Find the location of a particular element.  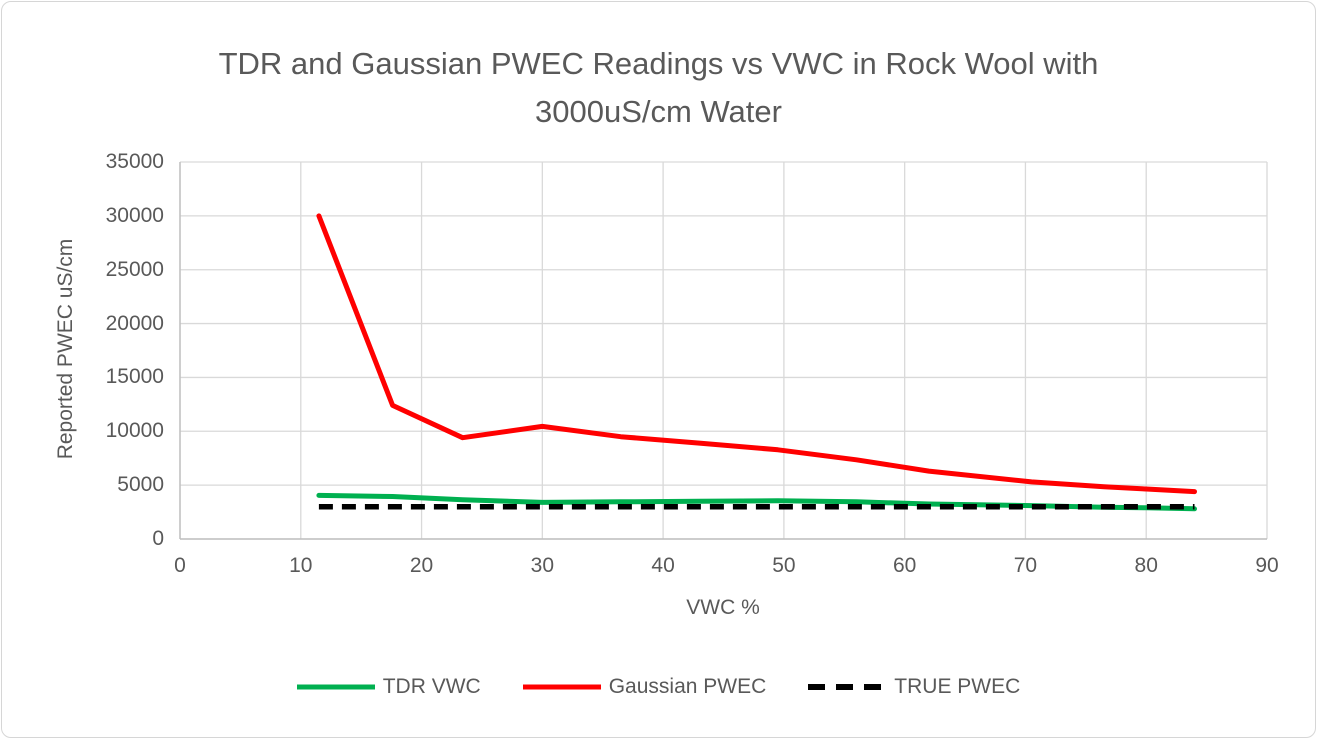

chart-title-line-2: 3000uS/cm Water is located at coordinates (658, 111).